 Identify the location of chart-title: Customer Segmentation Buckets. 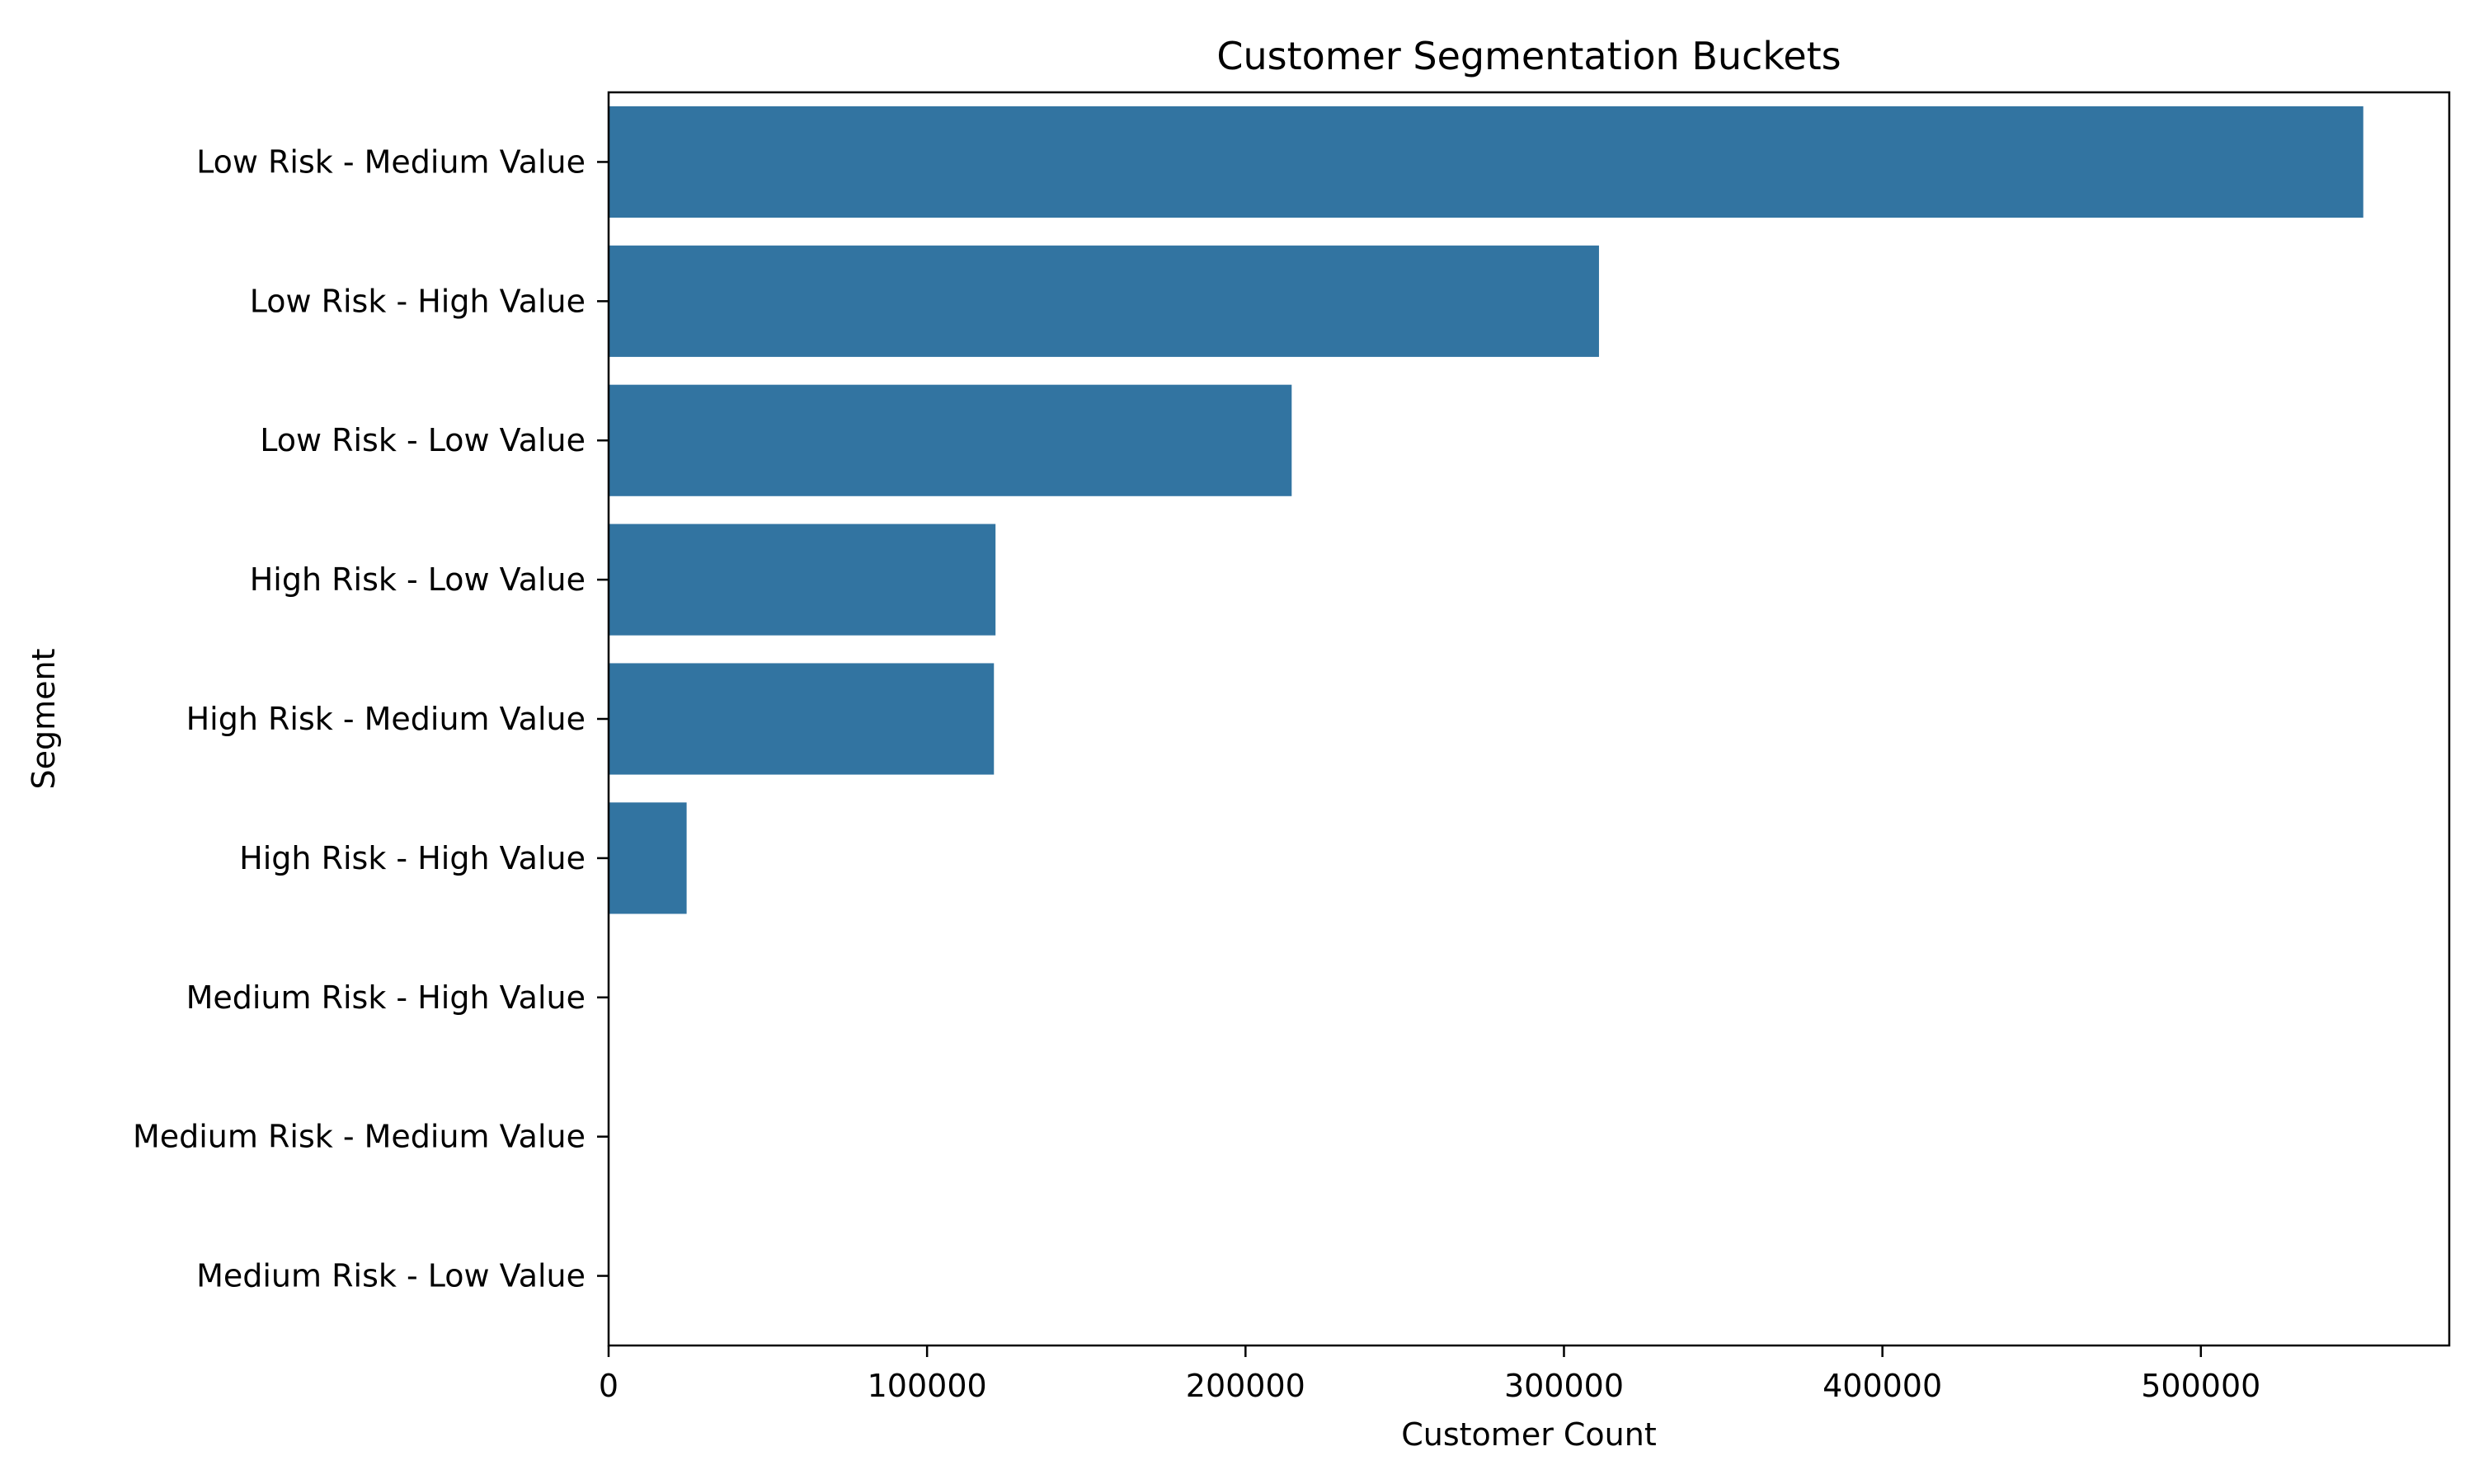
(1528, 56).